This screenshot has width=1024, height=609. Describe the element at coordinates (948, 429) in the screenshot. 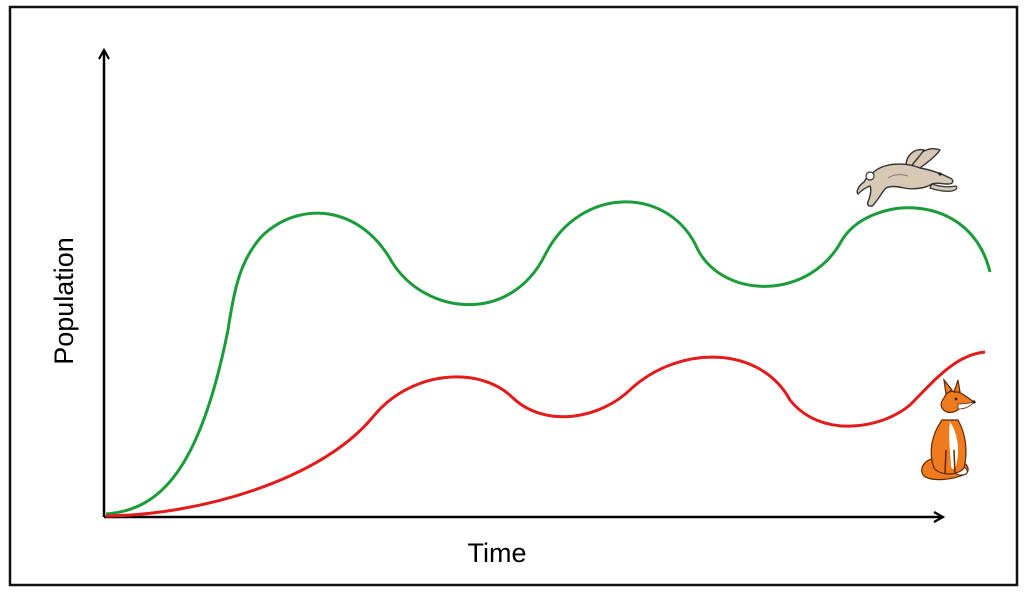

I see `fox-icon` at that location.